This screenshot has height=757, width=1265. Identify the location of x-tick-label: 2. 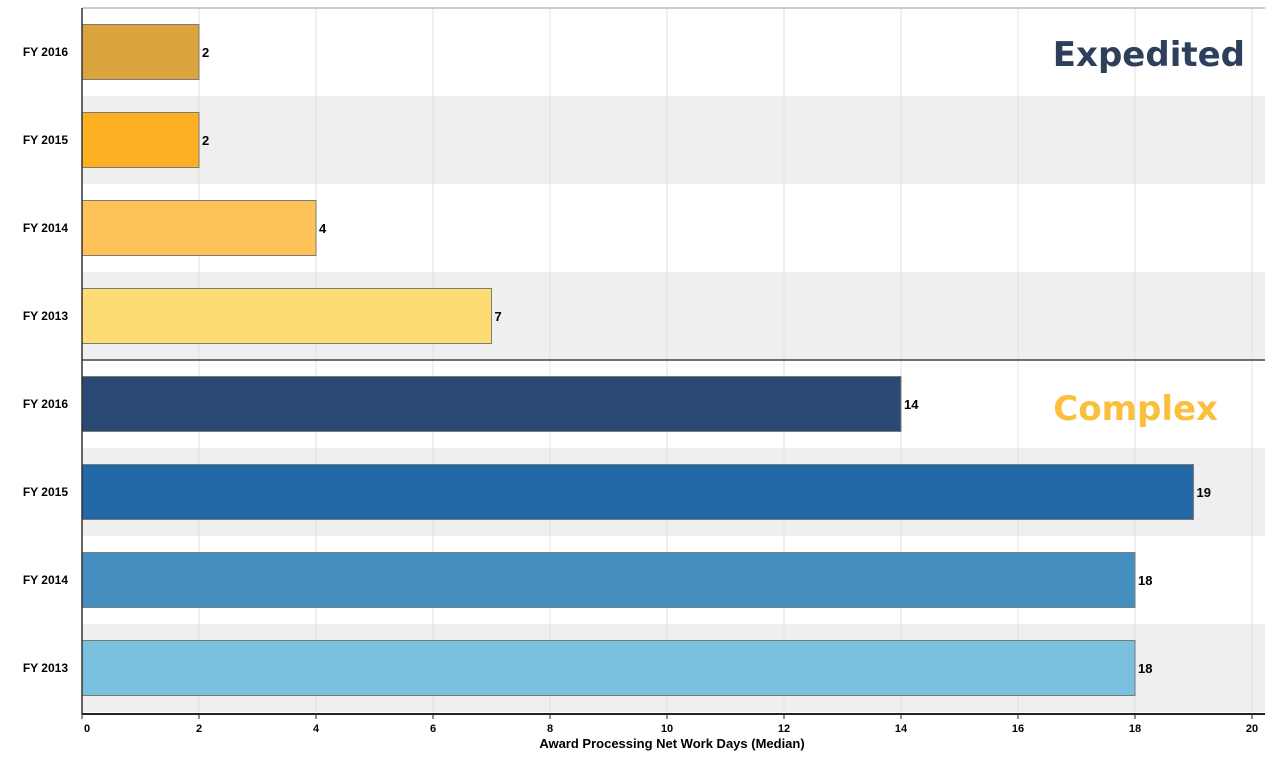
(199, 729).